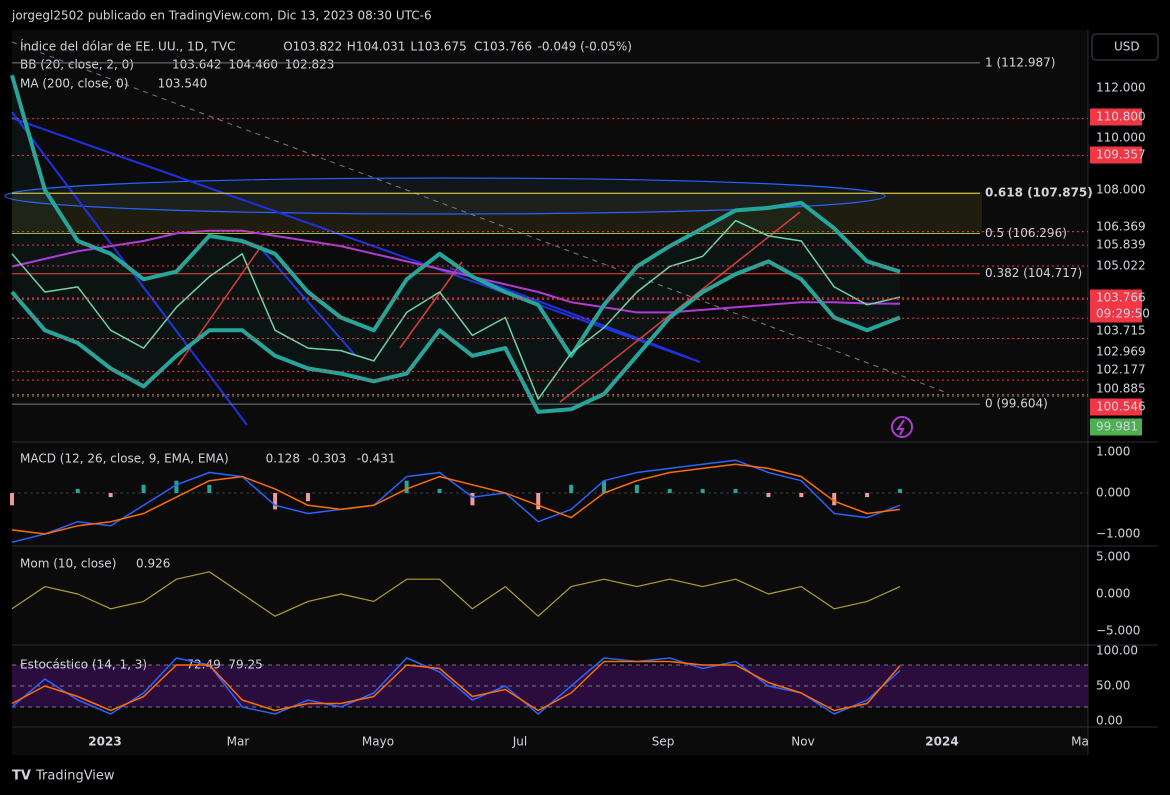  I want to click on y-tick-label: 0.000, so click(1113, 493).